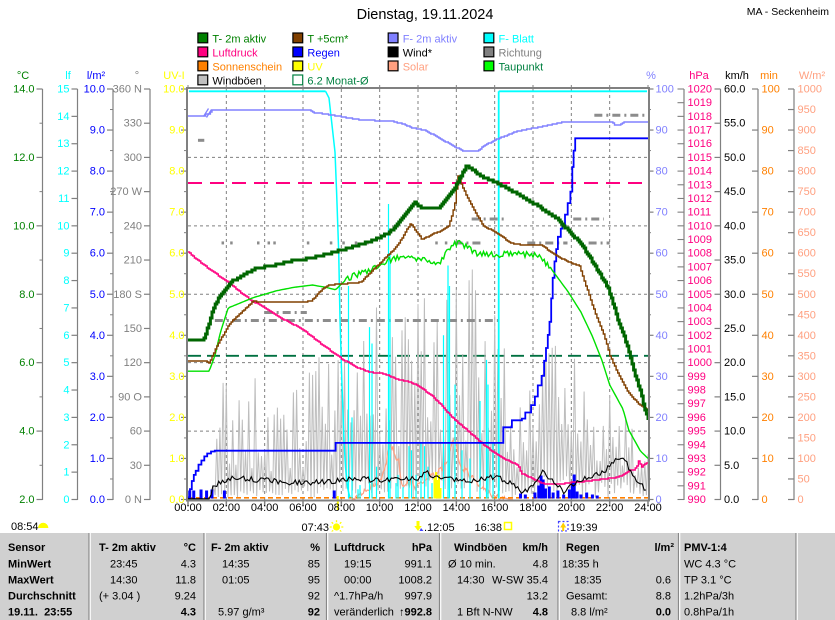 The image size is (835, 620). I want to click on svg-text: 1010, so click(700, 226).